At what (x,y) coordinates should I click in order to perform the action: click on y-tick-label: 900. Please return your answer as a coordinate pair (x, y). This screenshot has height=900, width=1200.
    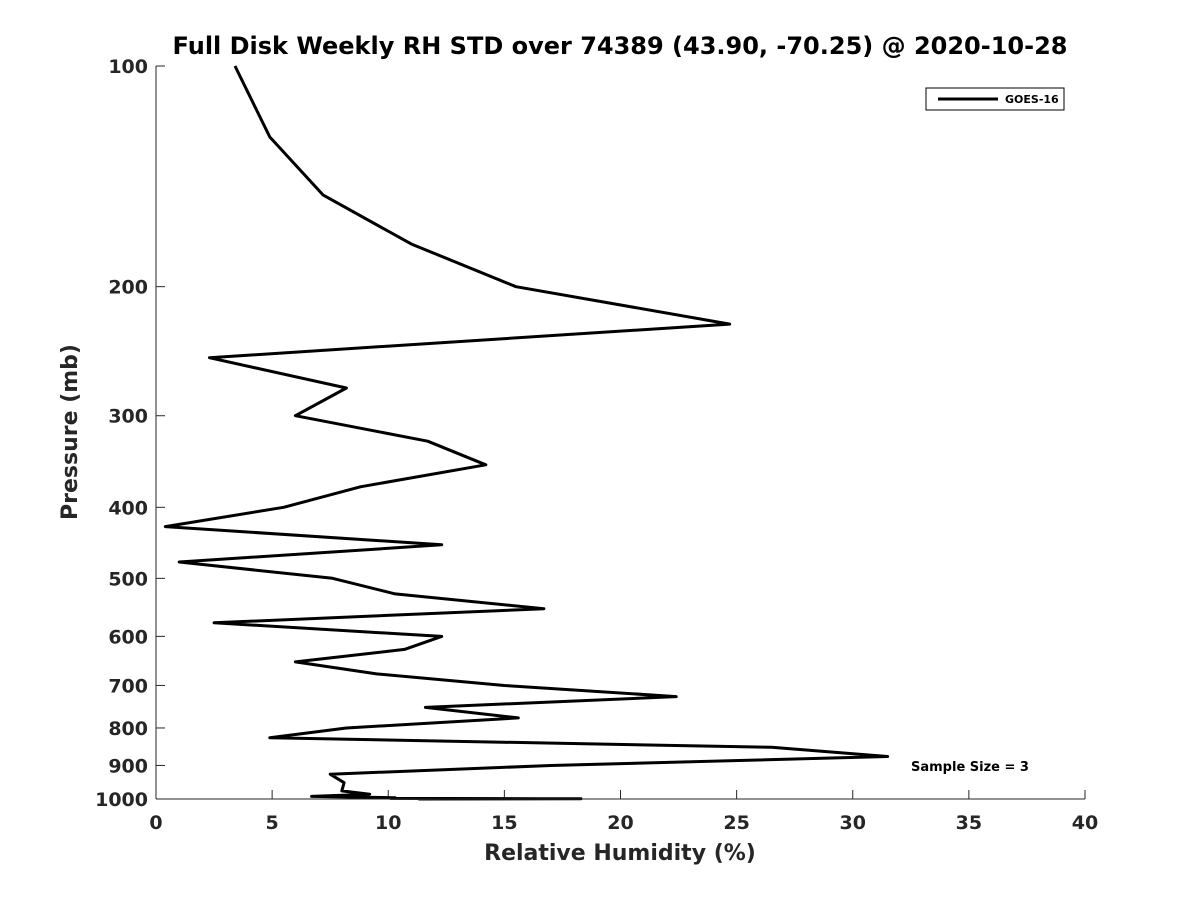
    Looking at the image, I should click on (128, 766).